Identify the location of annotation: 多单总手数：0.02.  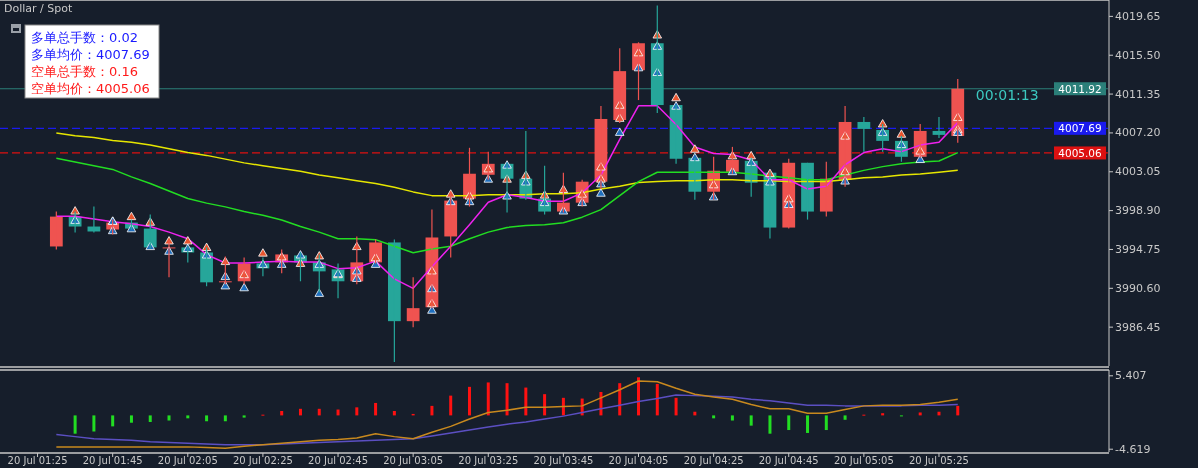
(84, 37).